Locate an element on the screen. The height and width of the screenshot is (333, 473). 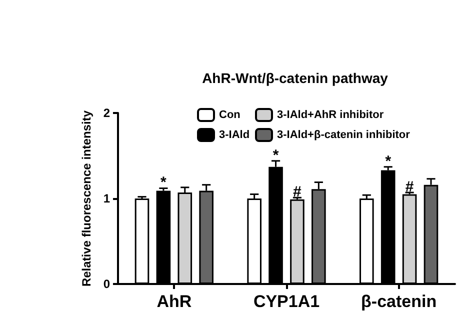
legend-label: Con is located at coordinates (230, 115).